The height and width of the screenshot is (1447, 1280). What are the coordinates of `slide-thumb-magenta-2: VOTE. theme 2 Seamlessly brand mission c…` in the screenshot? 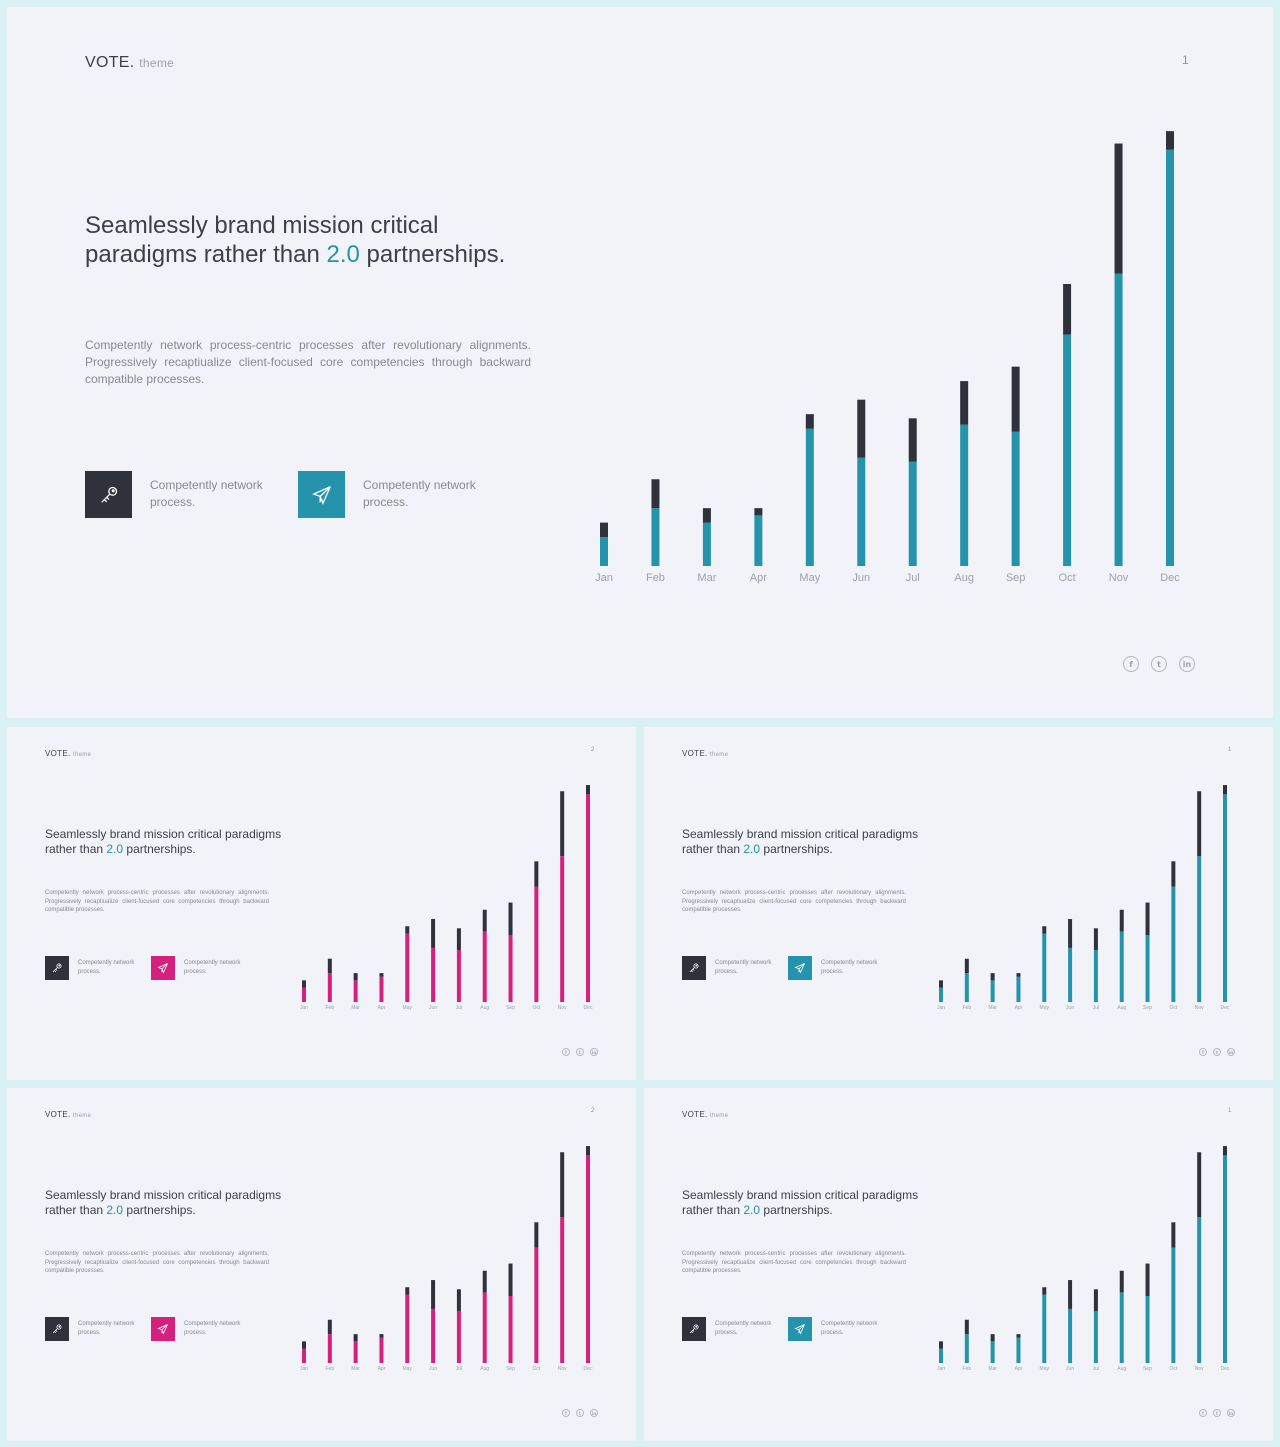 It's located at (321, 1264).